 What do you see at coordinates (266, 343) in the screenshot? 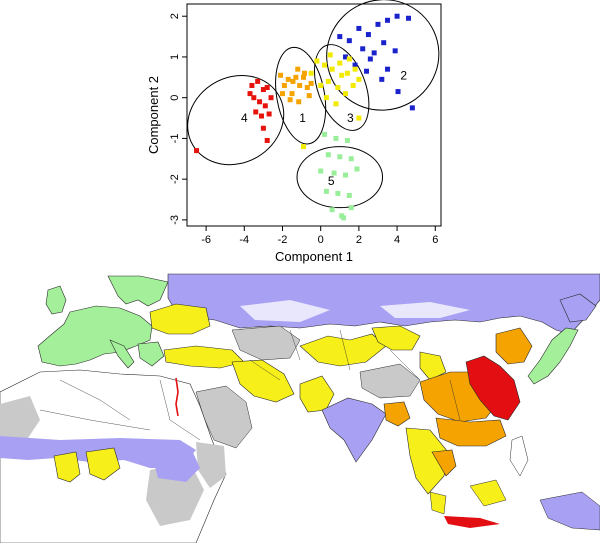
I see `region-grey-steppe` at bounding box center [266, 343].